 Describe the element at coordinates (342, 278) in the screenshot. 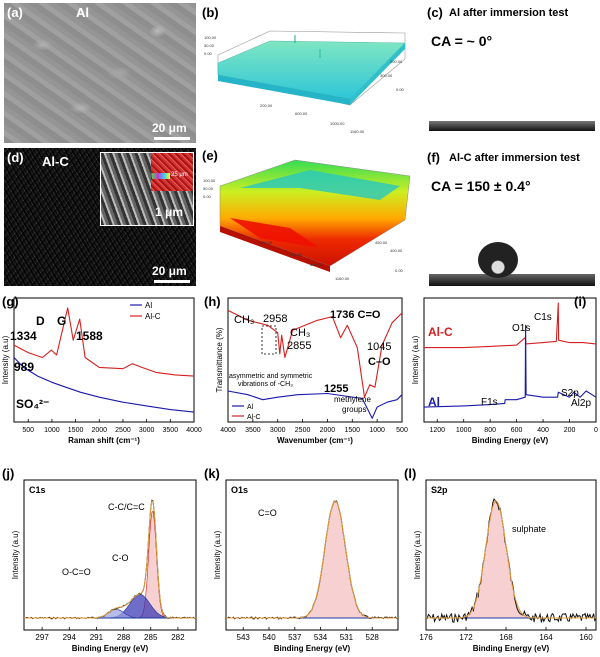

I see `svg-text: 1160.00` at that location.